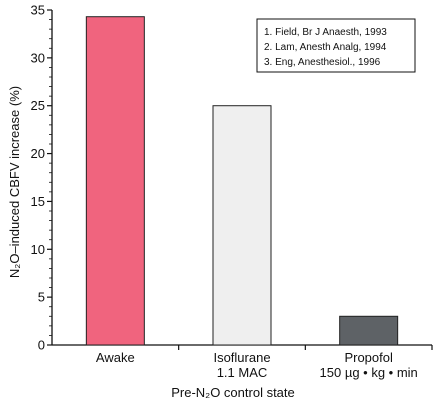 The width and height of the screenshot is (433, 406). What do you see at coordinates (115, 357) in the screenshot?
I see `x-tick-label: Awake` at bounding box center [115, 357].